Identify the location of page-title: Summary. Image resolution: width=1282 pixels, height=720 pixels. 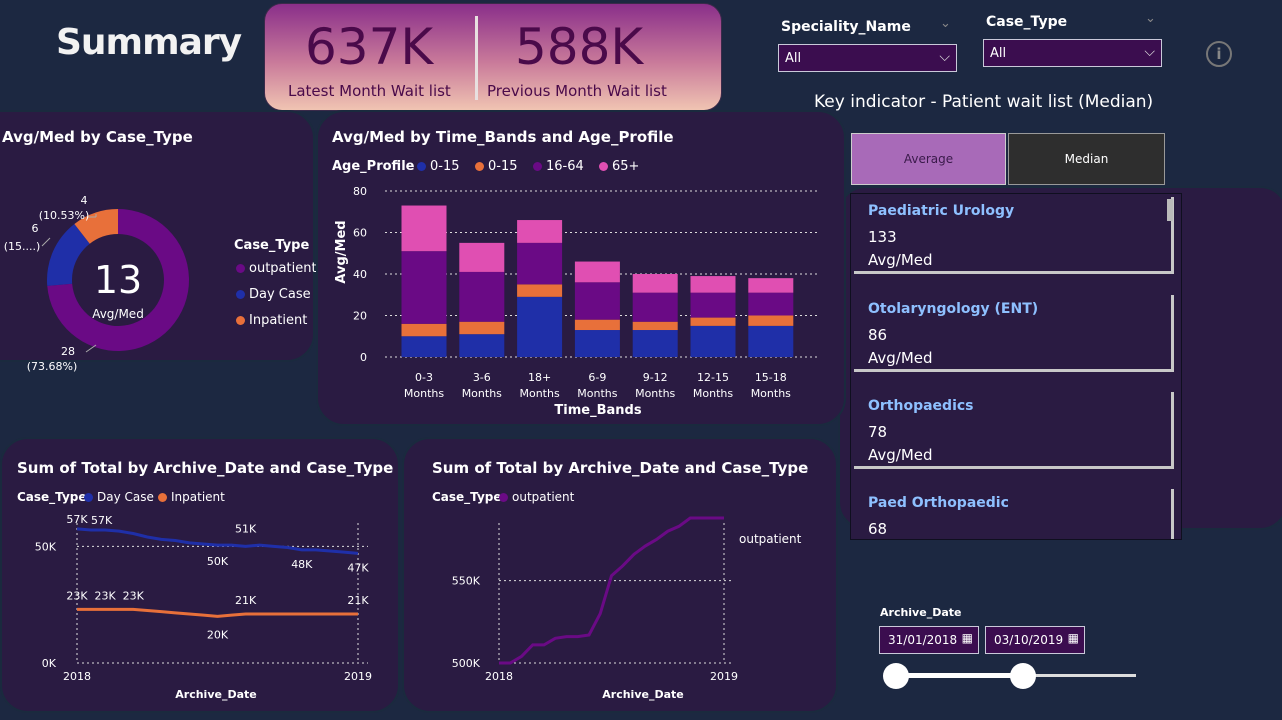
(149, 42).